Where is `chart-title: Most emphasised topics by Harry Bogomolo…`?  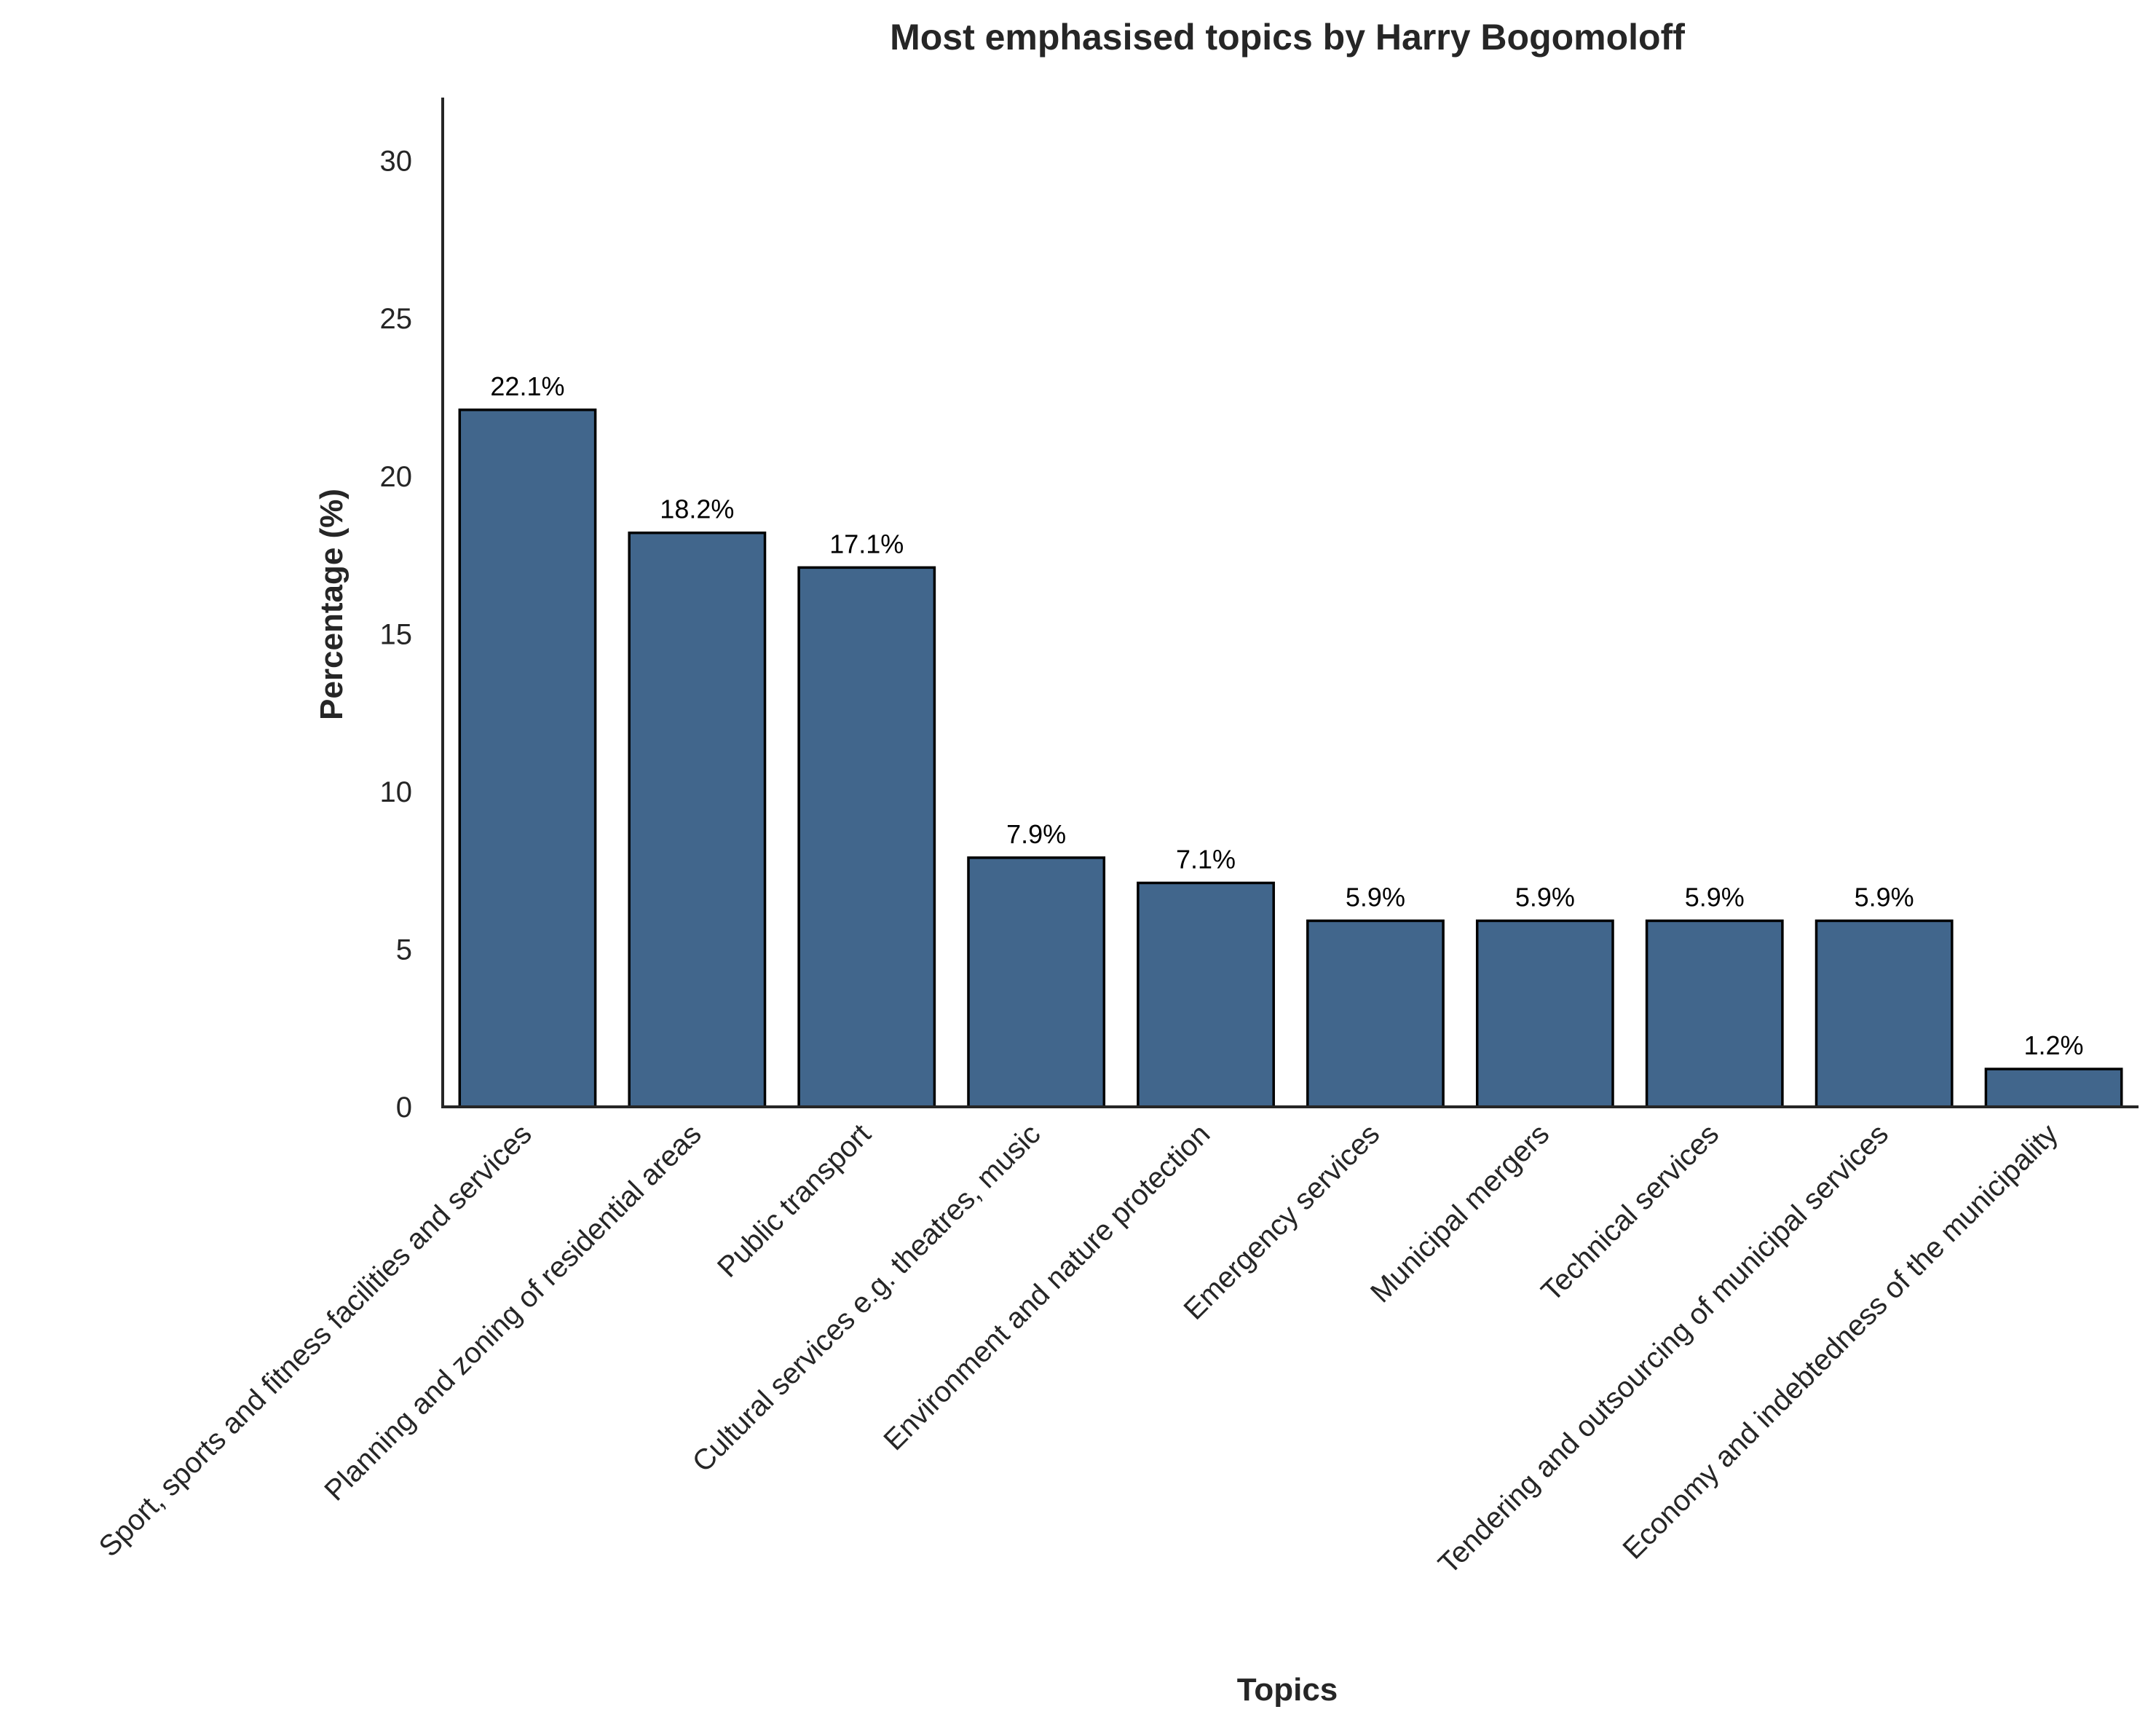
chart-title: Most emphasised topics by Harry Bogomolo… is located at coordinates (1287, 37).